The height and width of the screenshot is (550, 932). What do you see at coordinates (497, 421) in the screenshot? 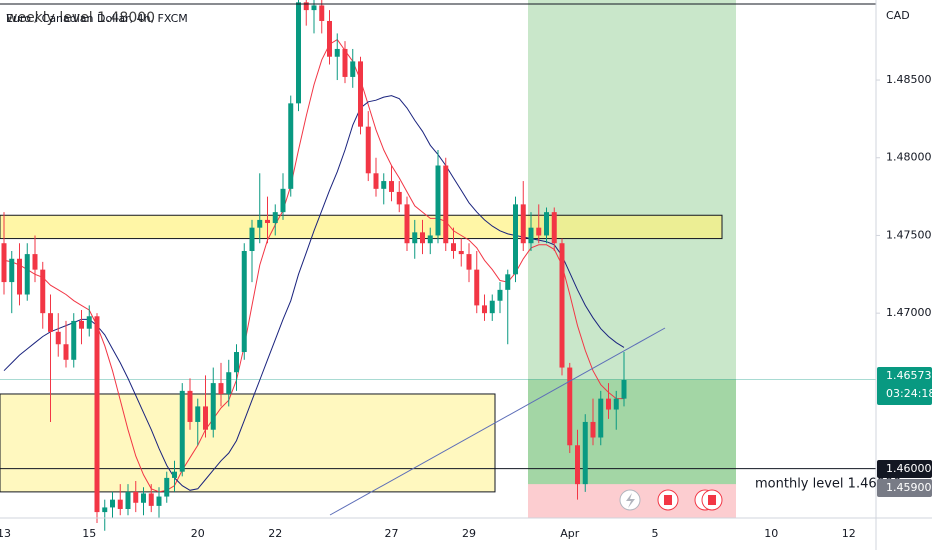
I see `trend-line` at bounding box center [497, 421].